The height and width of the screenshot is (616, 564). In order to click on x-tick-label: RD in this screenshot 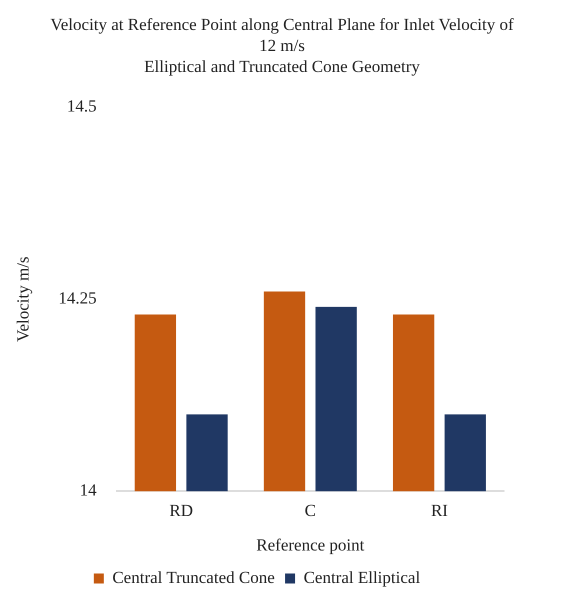, I will do `click(181, 510)`.